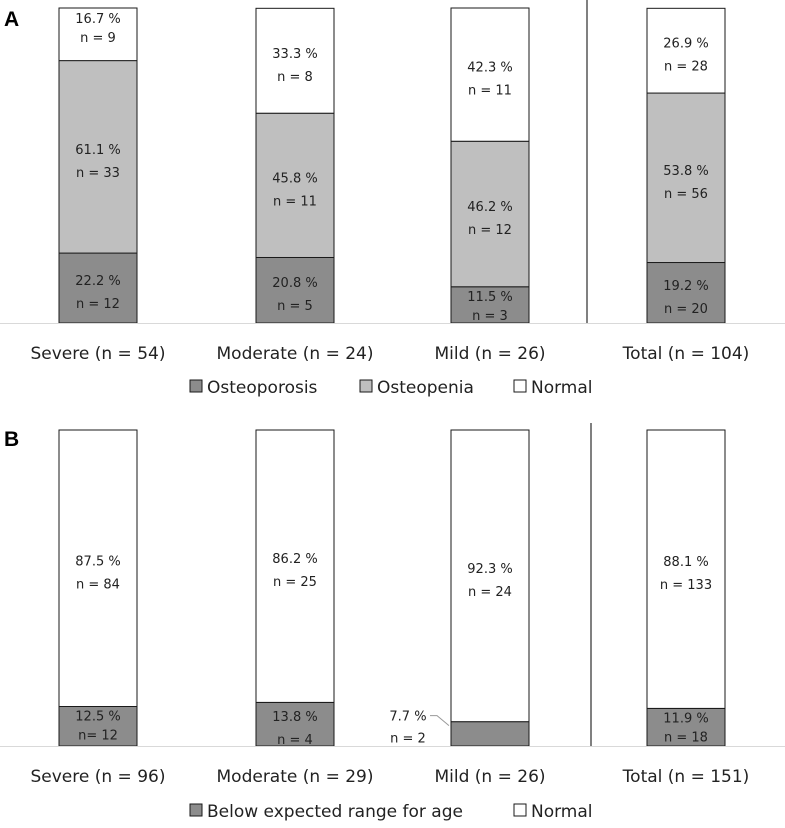 Image resolution: width=785 pixels, height=828 pixels. What do you see at coordinates (408, 739) in the screenshot?
I see `data-label-count: n = 2` at bounding box center [408, 739].